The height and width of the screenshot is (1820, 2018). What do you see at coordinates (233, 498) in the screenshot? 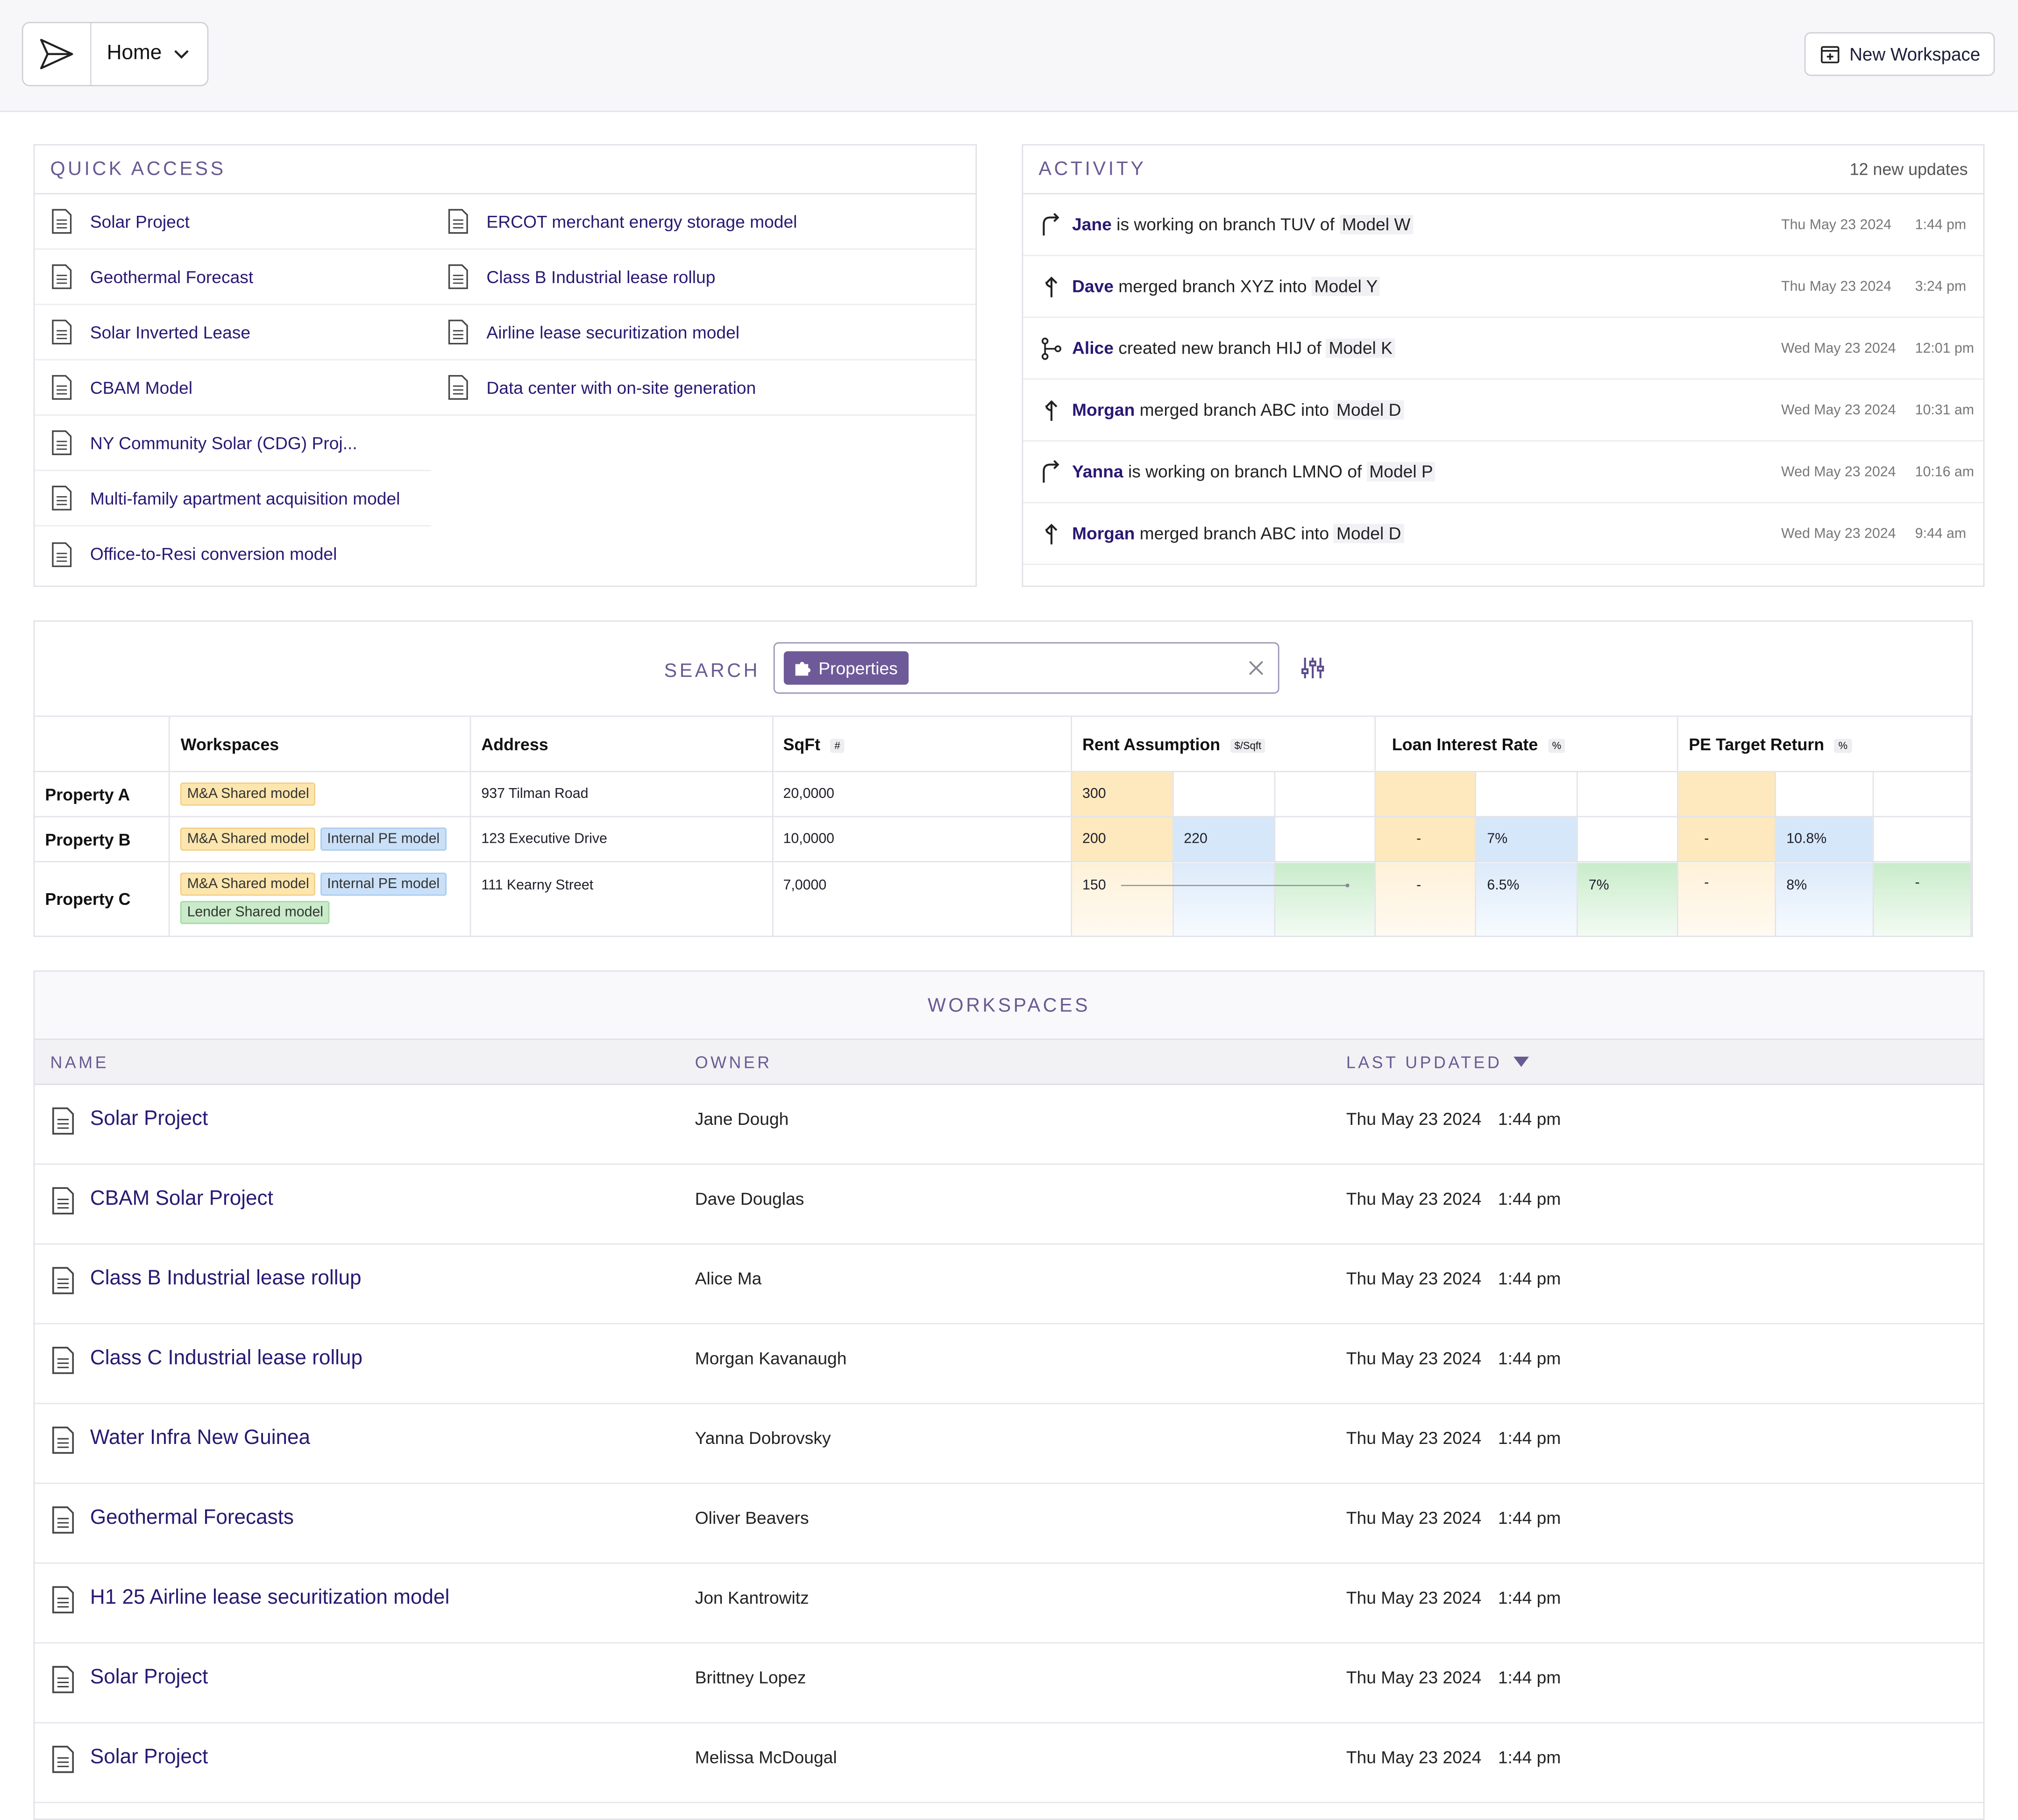
I see `quick-access-item: Multi-family apartment acquisition model` at bounding box center [233, 498].